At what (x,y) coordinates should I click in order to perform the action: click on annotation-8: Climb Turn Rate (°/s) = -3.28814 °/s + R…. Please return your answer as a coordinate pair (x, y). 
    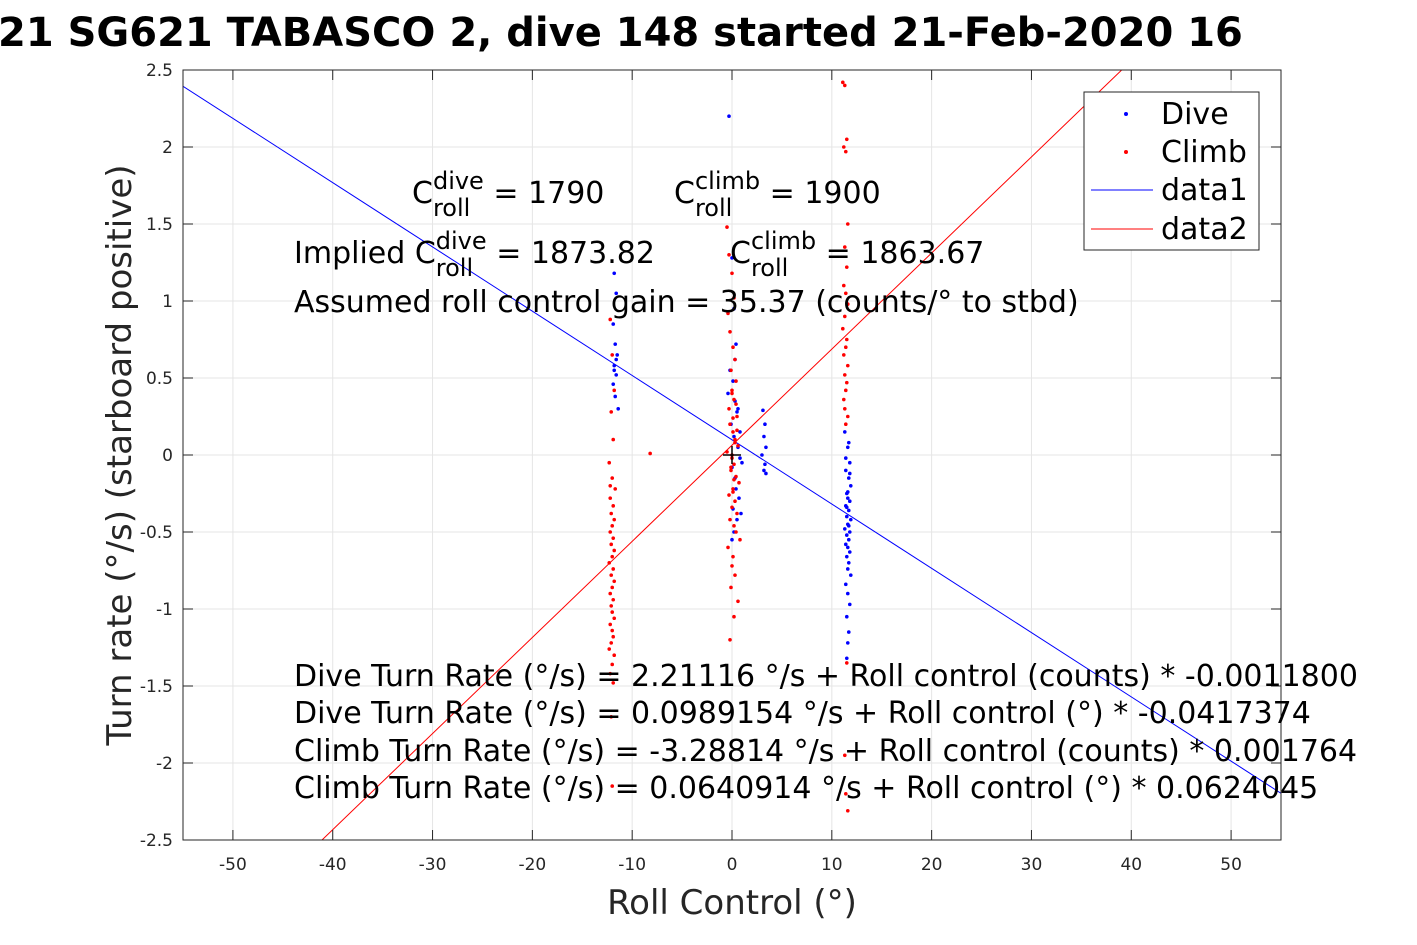
    Looking at the image, I should click on (825, 751).